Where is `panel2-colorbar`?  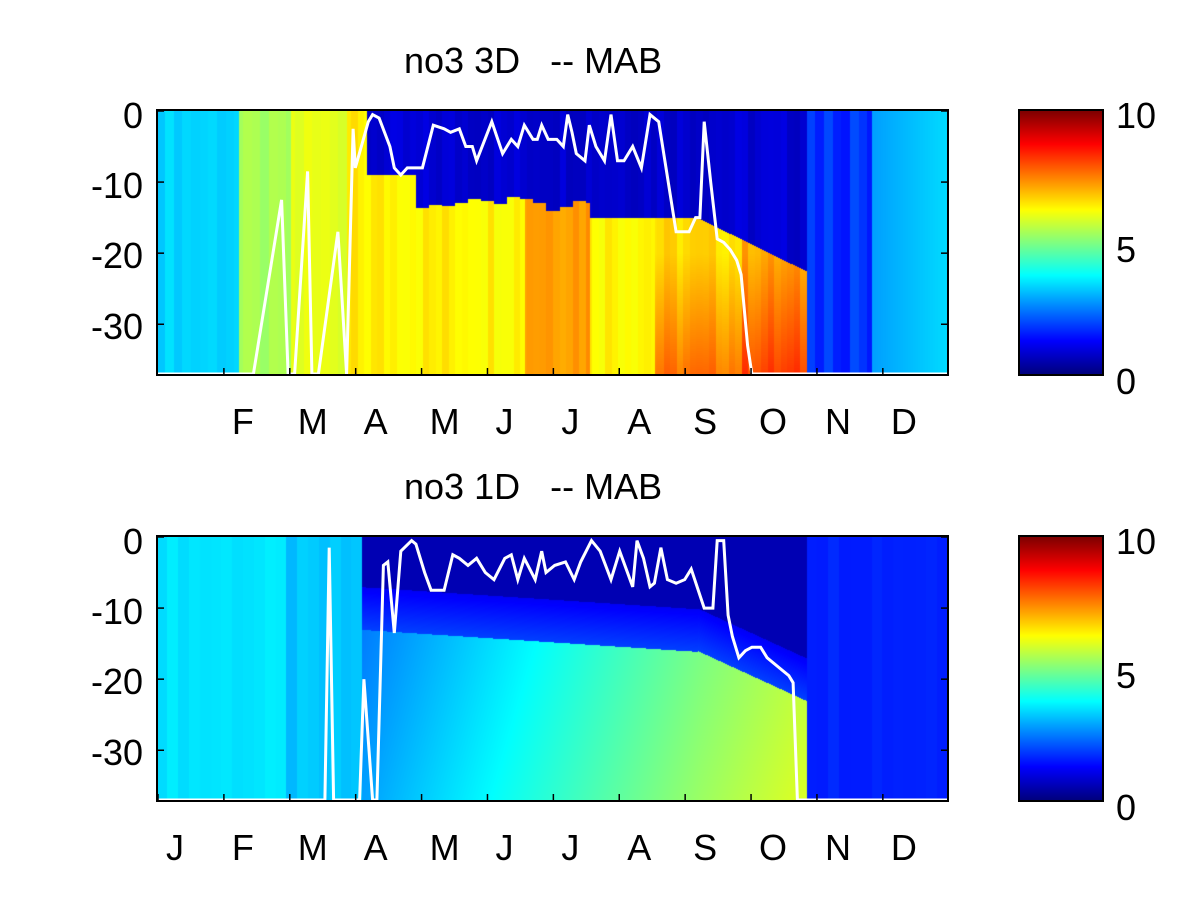
panel2-colorbar is located at coordinates (1061, 668).